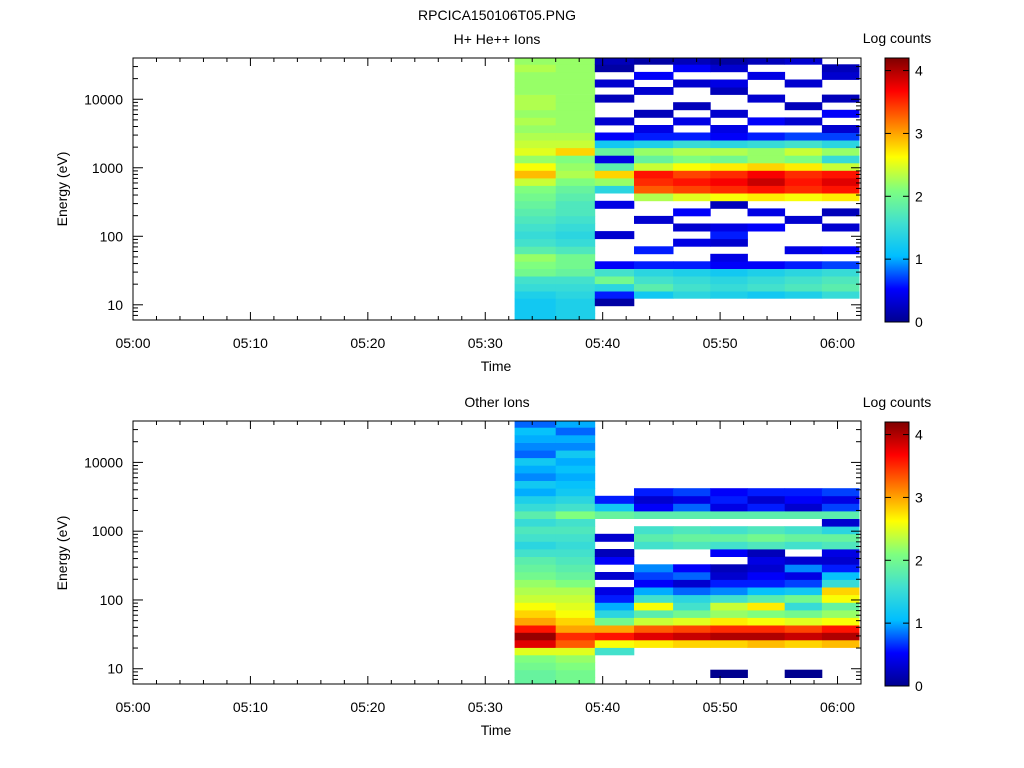 This screenshot has height=768, width=1024. I want to click on x-tick-label: 05:00, so click(132, 343).